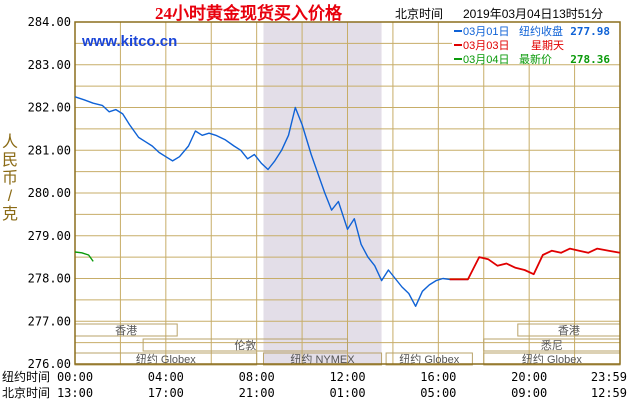  I want to click on session-label: 伦敦, so click(245, 345).